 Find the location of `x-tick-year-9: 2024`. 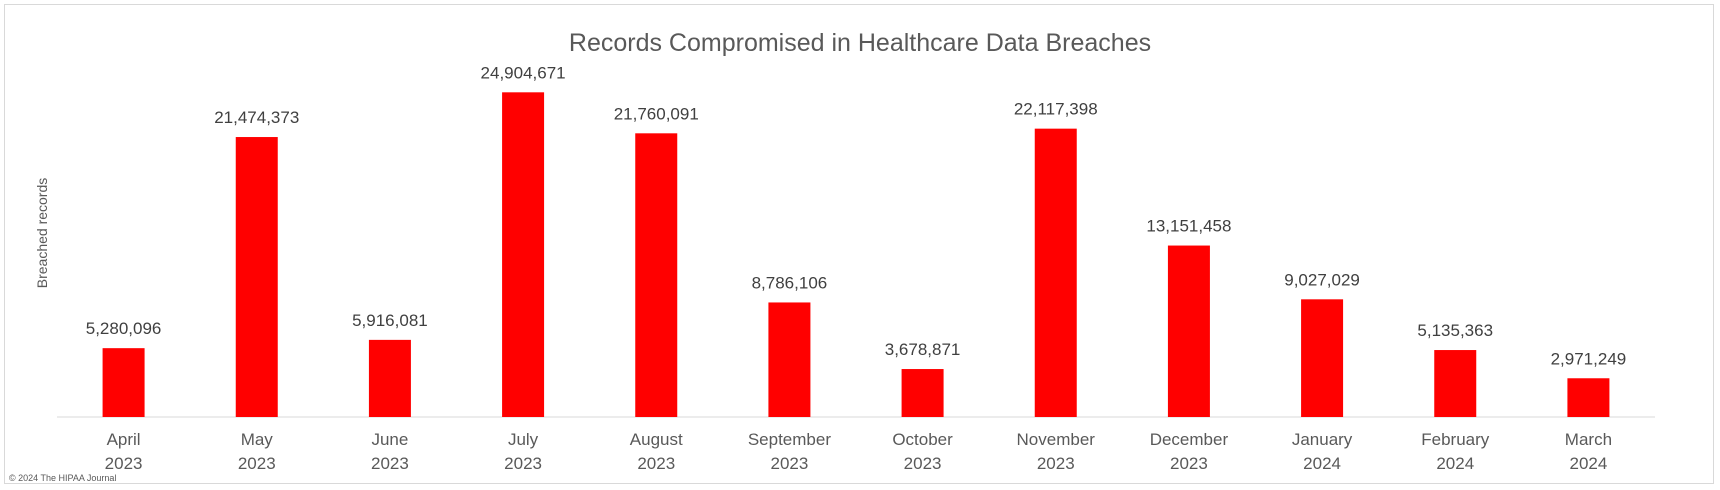

x-tick-year-9: 2024 is located at coordinates (1322, 463).